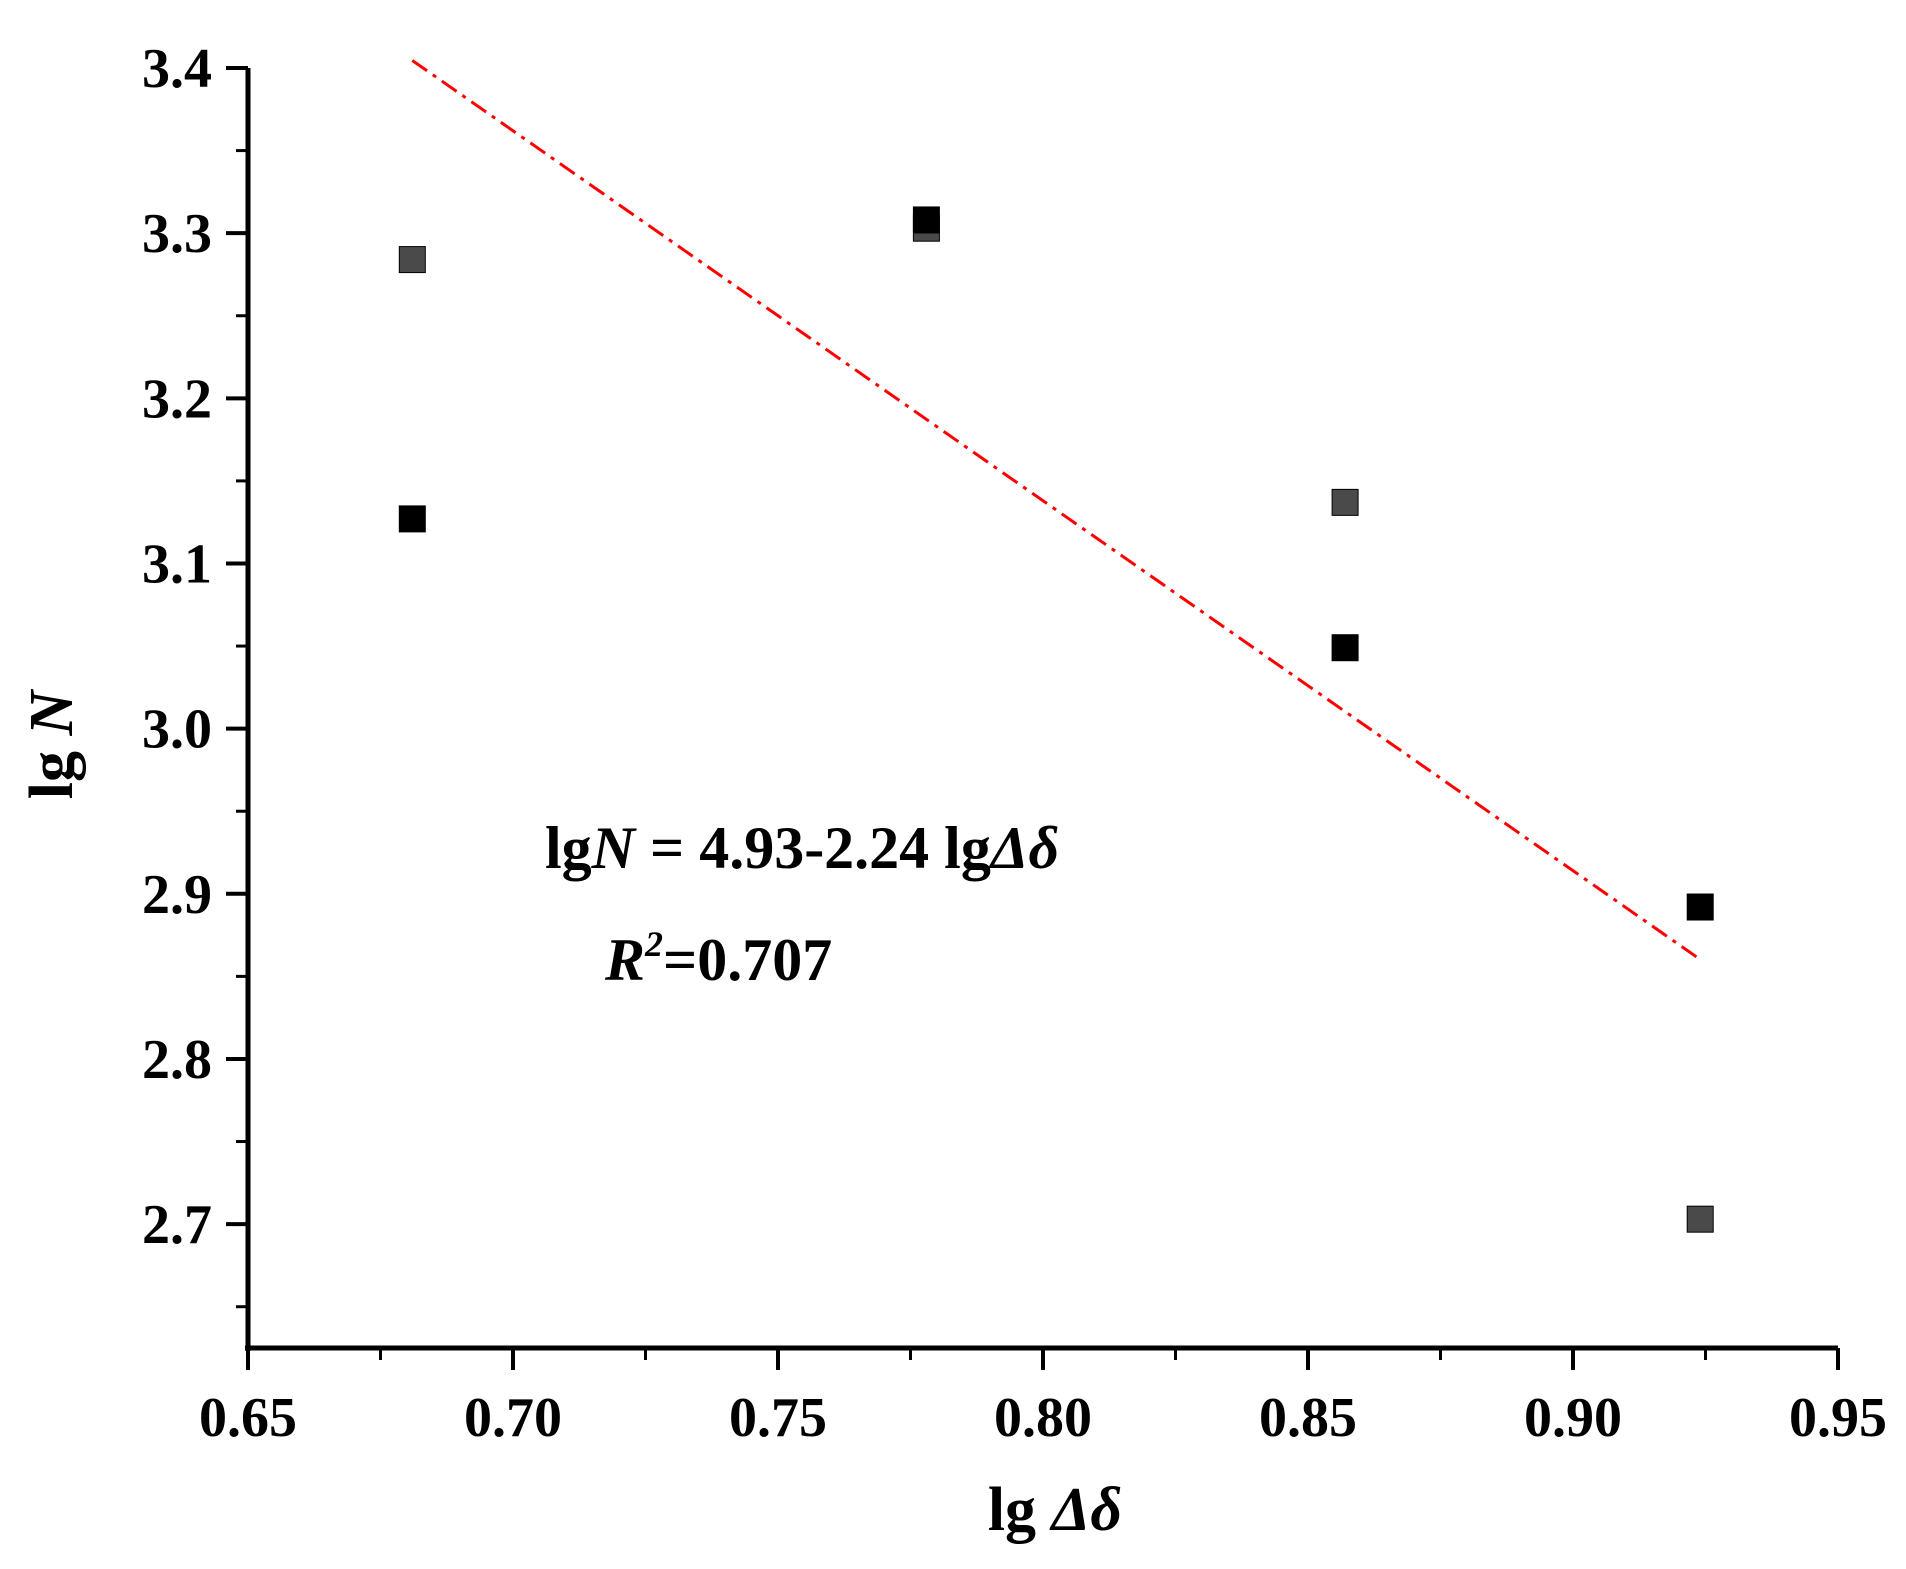  Describe the element at coordinates (248, 1418) in the screenshot. I see `x-tick-label: 0.65` at that location.